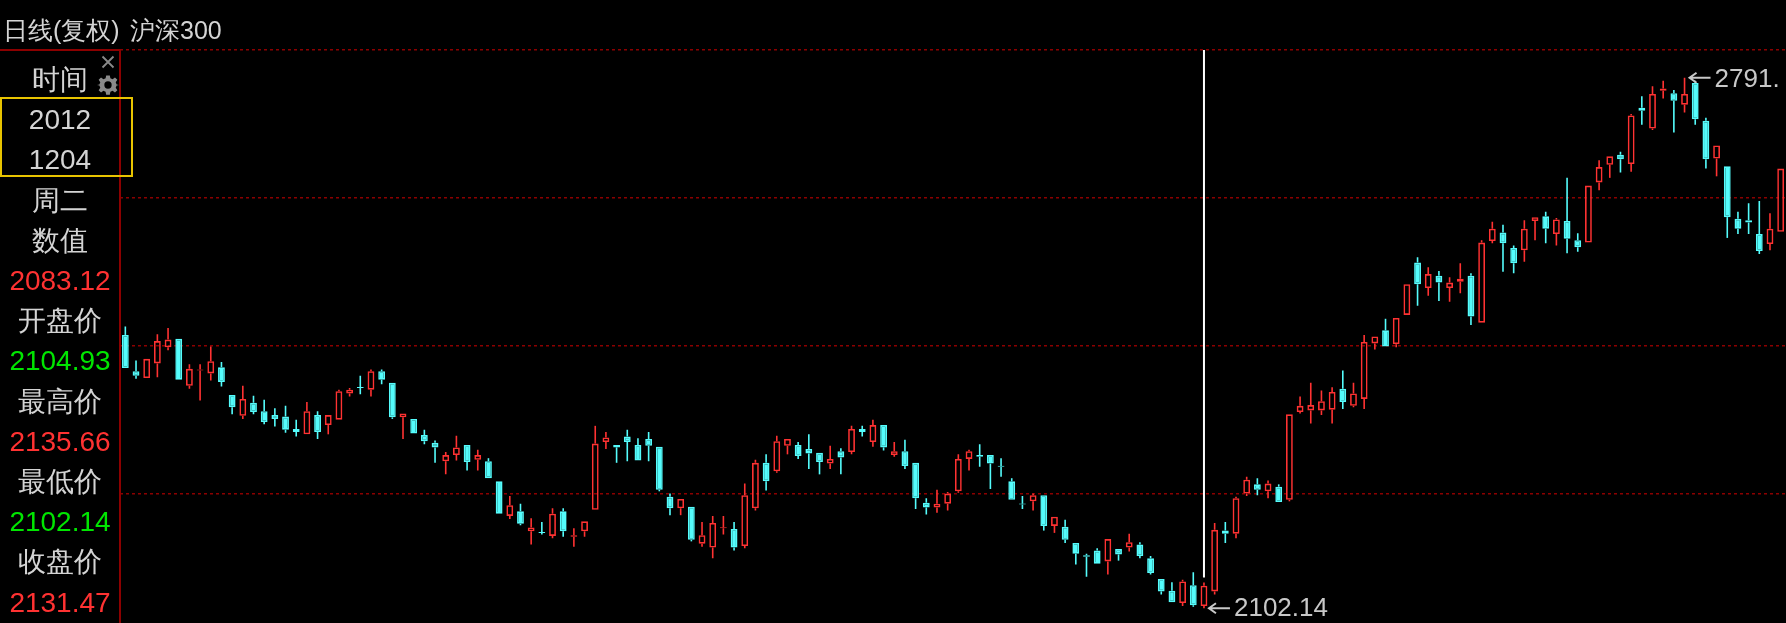 The image size is (1786, 623). What do you see at coordinates (60, 240) in the screenshot?
I see `text: 数值` at bounding box center [60, 240].